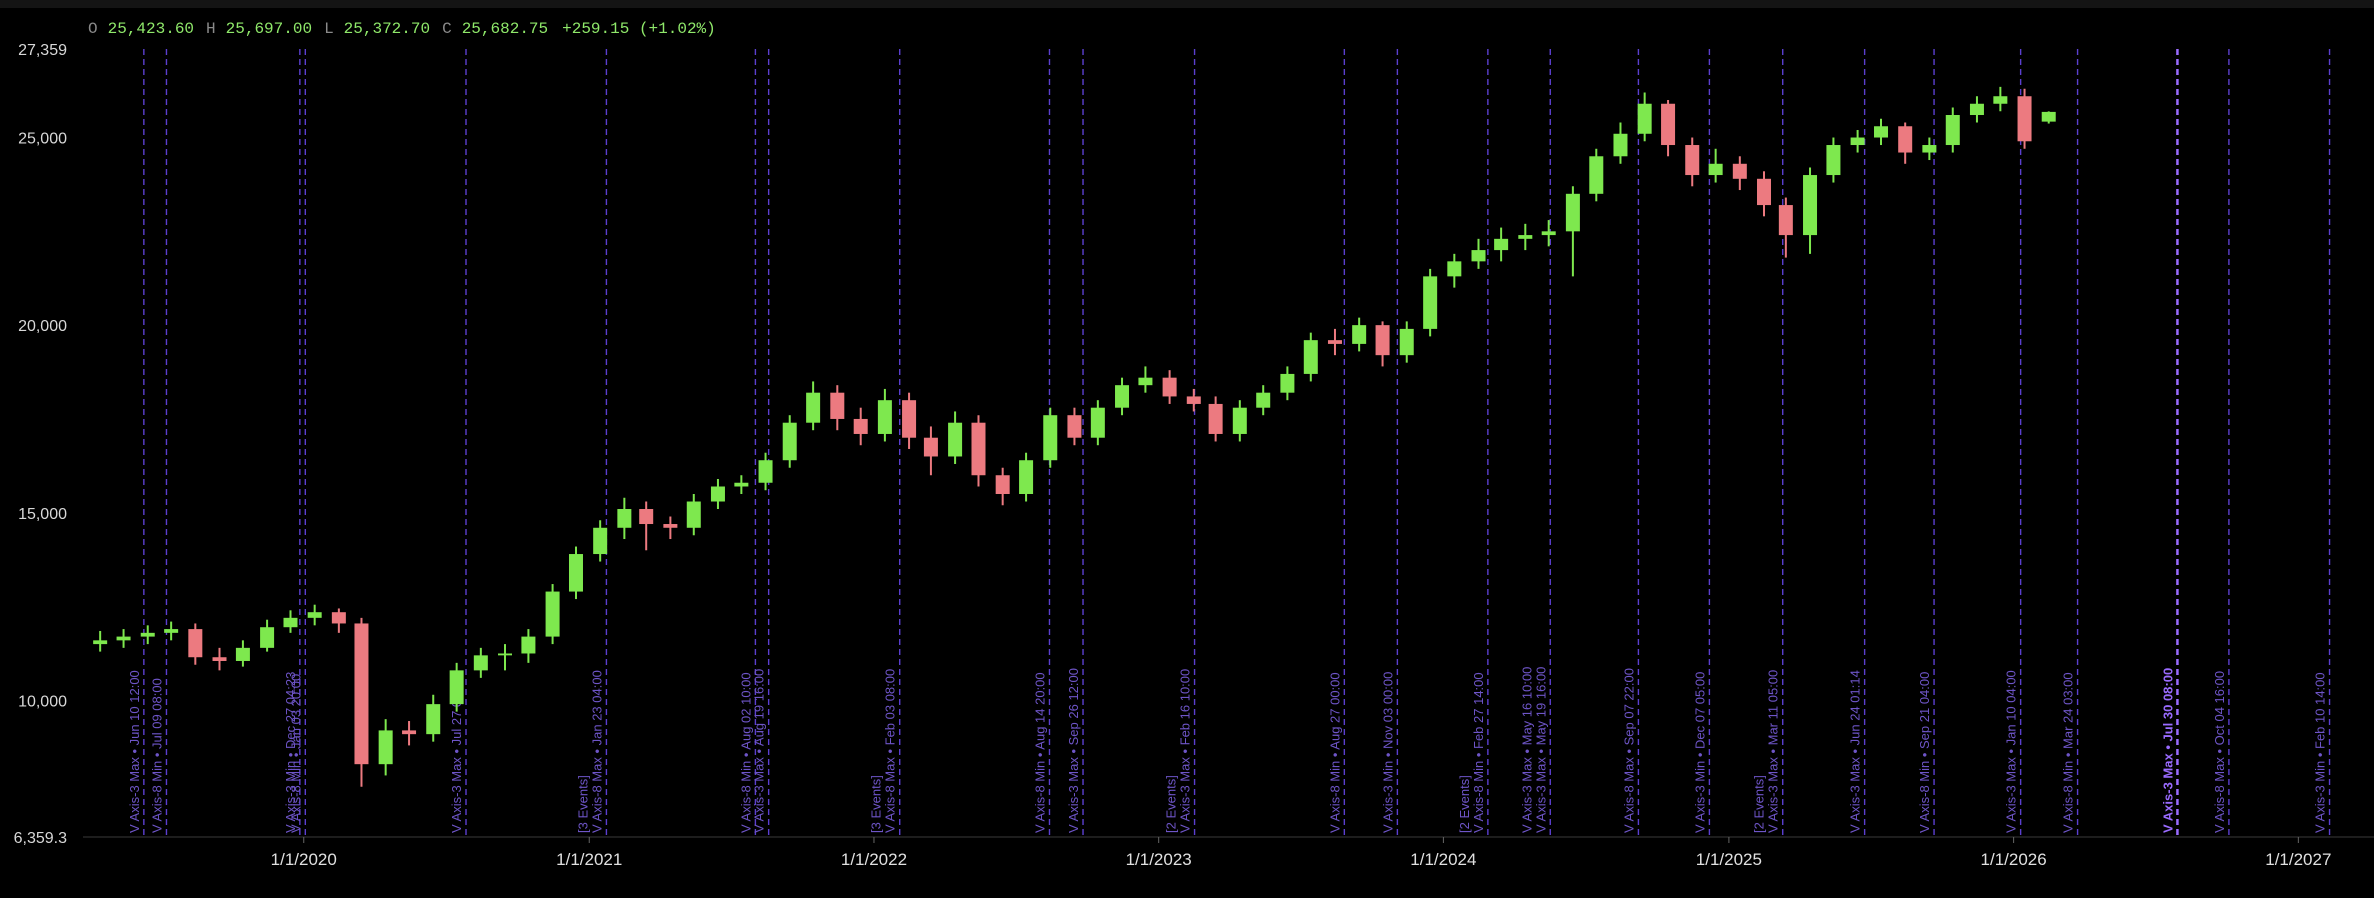  I want to click on event-label: V Axis-3 Min • Dec 27 04:23, so click(290, 752).